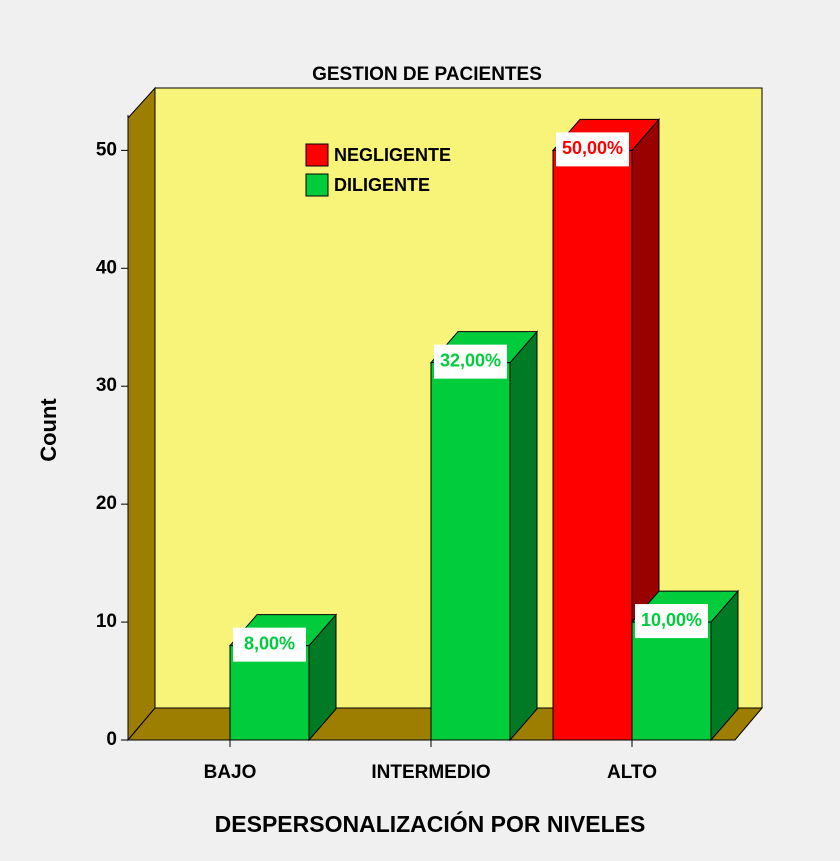 The height and width of the screenshot is (861, 840). I want to click on value-label: 10,00%, so click(671, 620).